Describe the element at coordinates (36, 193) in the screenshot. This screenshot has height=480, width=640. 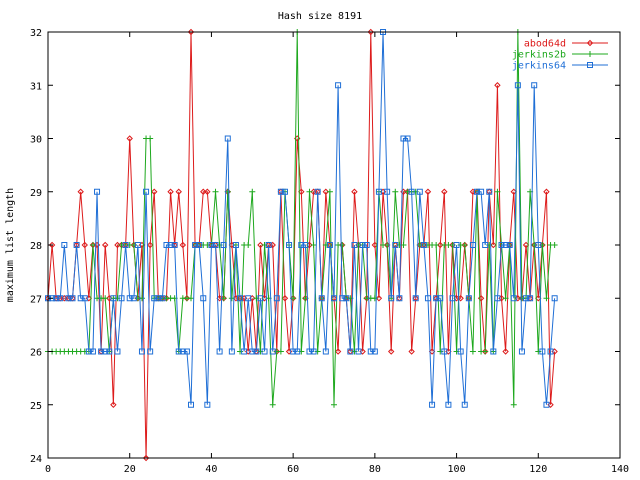
I see `y-tick-label: 29` at that location.